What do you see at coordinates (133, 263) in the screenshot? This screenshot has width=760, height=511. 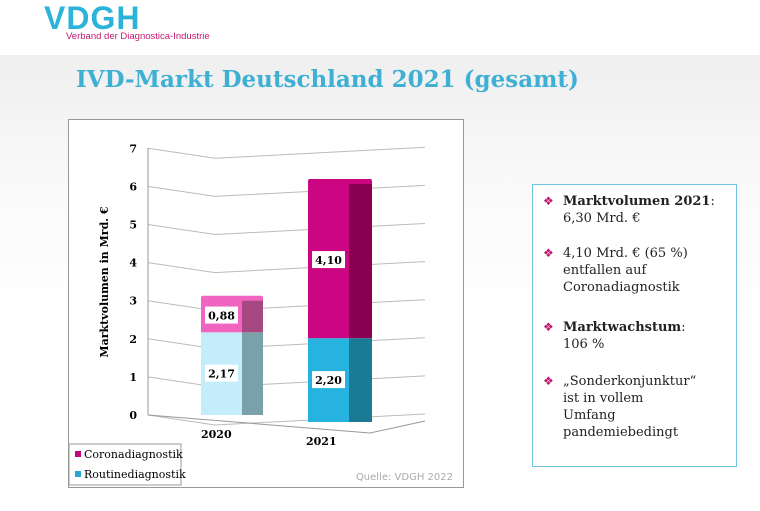 I see `y-tick-label: 4` at bounding box center [133, 263].